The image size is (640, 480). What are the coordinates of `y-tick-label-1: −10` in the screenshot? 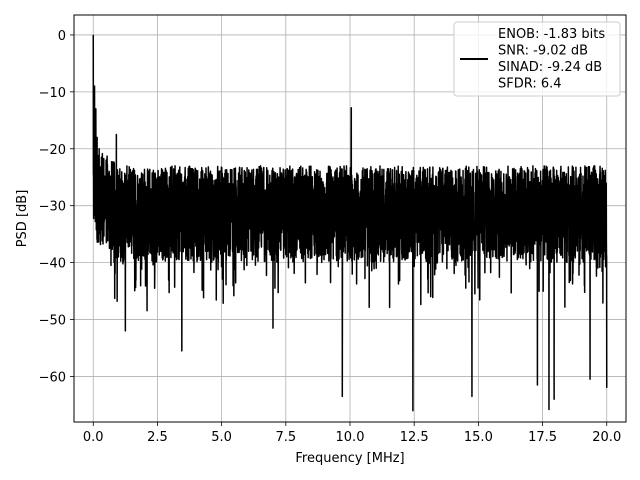 It's located at (52, 93).